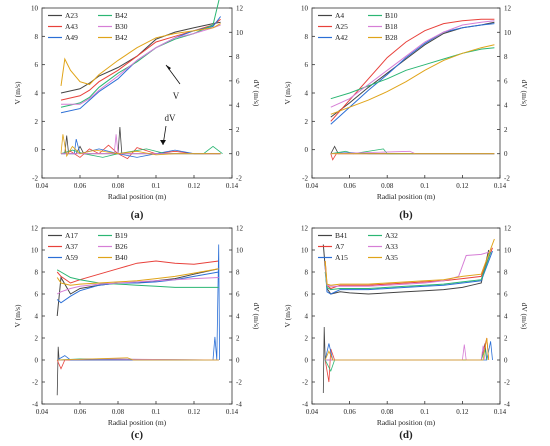  I want to click on dv-line-a35, so click(407, 349).